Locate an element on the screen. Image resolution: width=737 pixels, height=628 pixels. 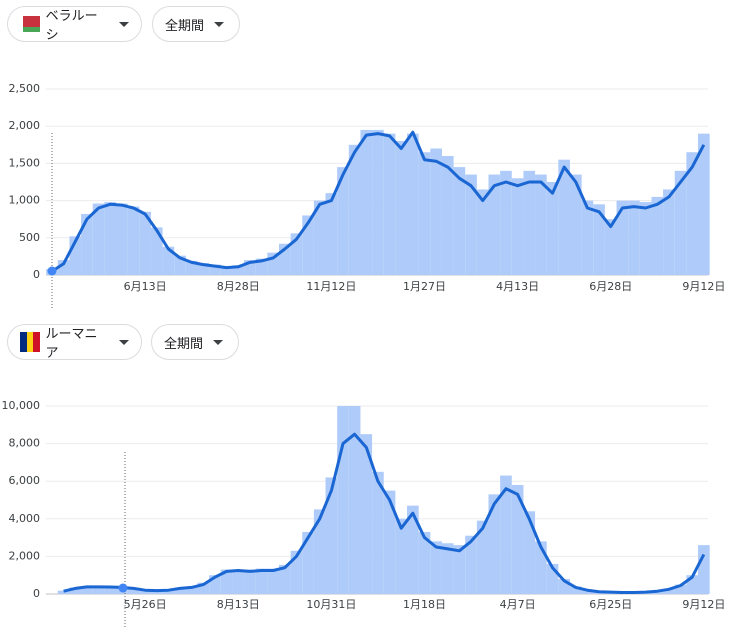
x-tick-label: 6月13日 is located at coordinates (145, 286).